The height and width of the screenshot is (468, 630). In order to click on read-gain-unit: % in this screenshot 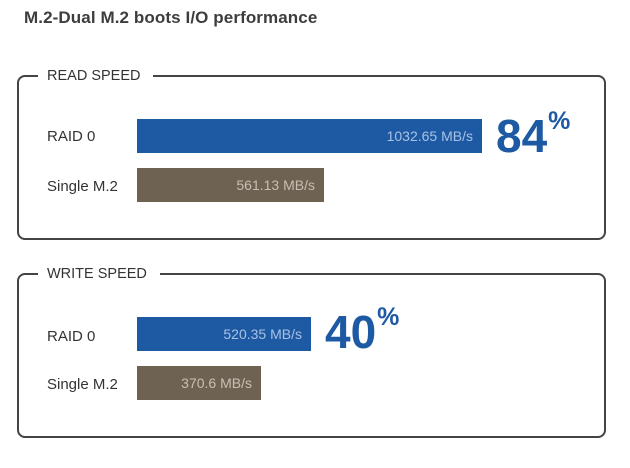, I will do `click(559, 121)`.